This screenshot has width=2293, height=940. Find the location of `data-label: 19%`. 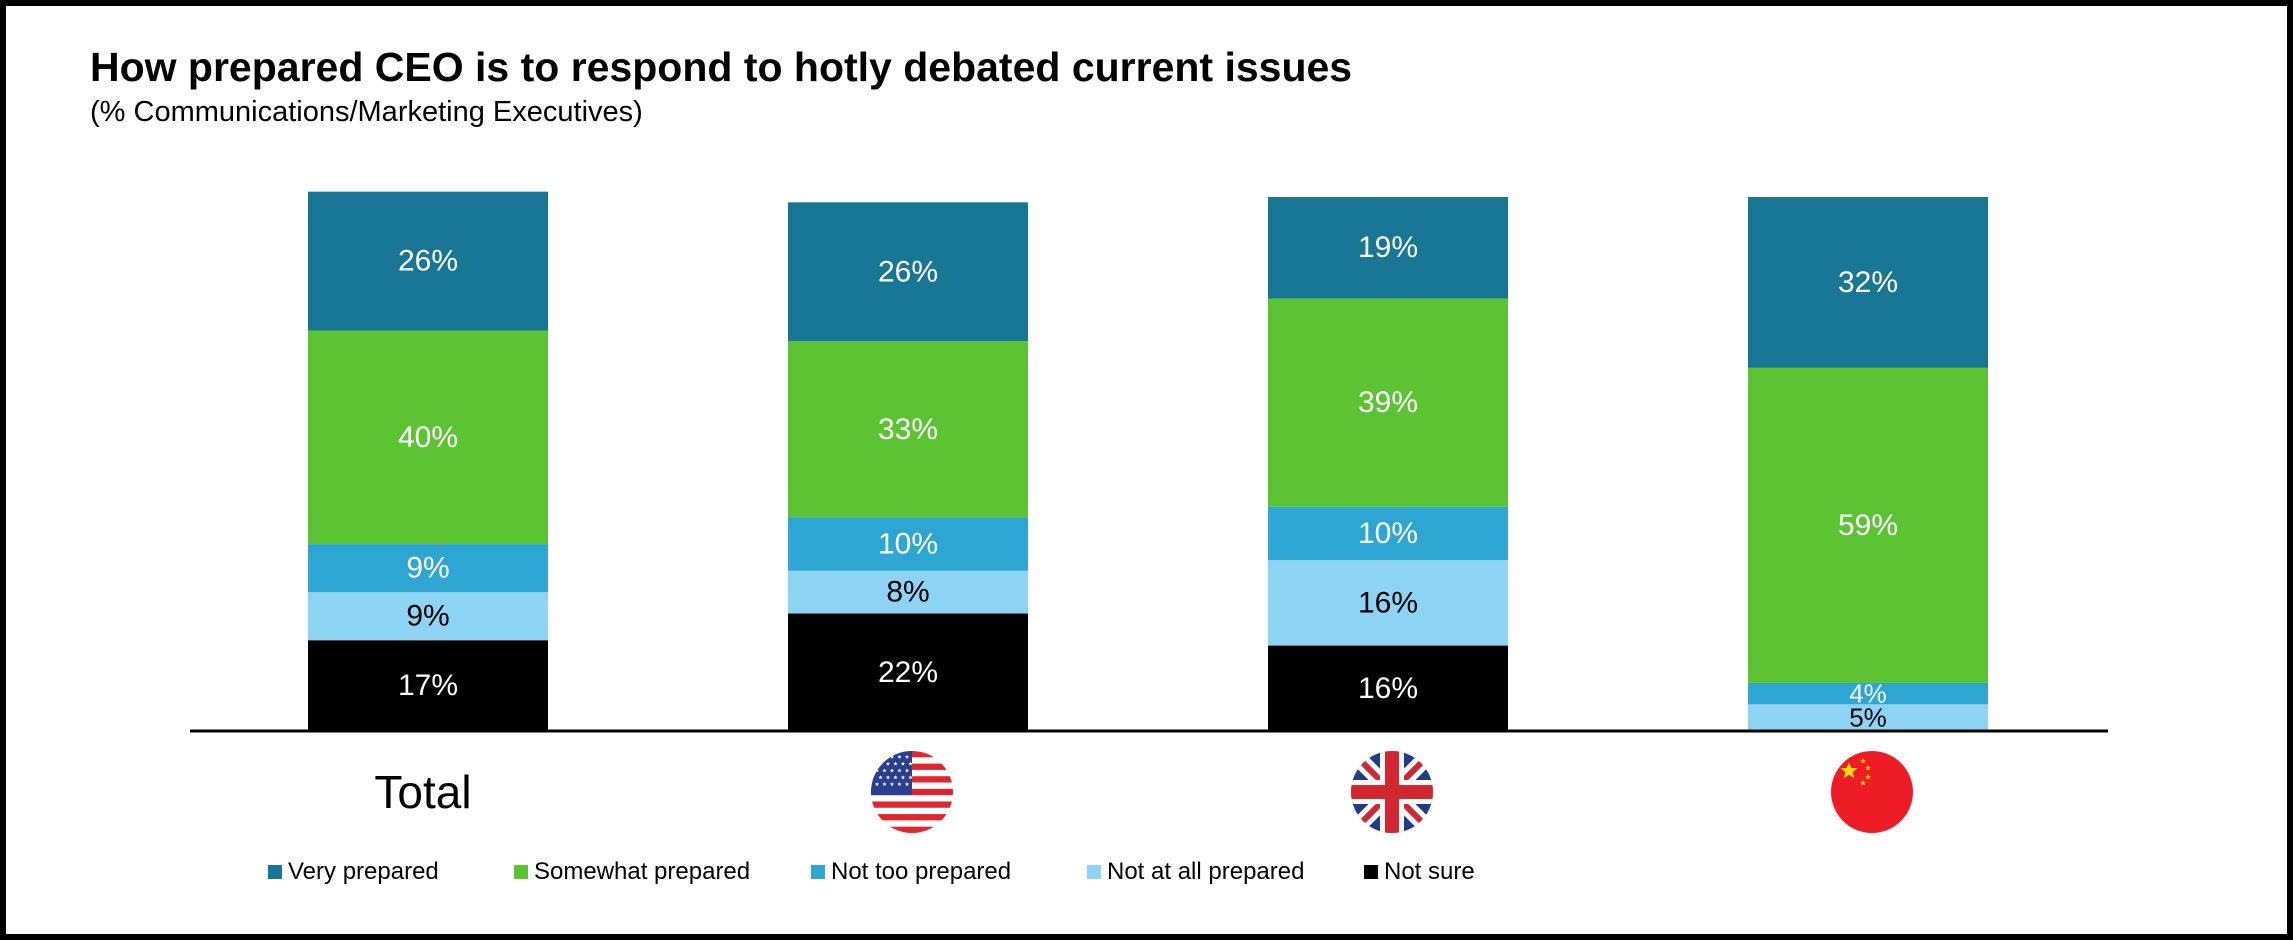

data-label: 19% is located at coordinates (1388, 247).